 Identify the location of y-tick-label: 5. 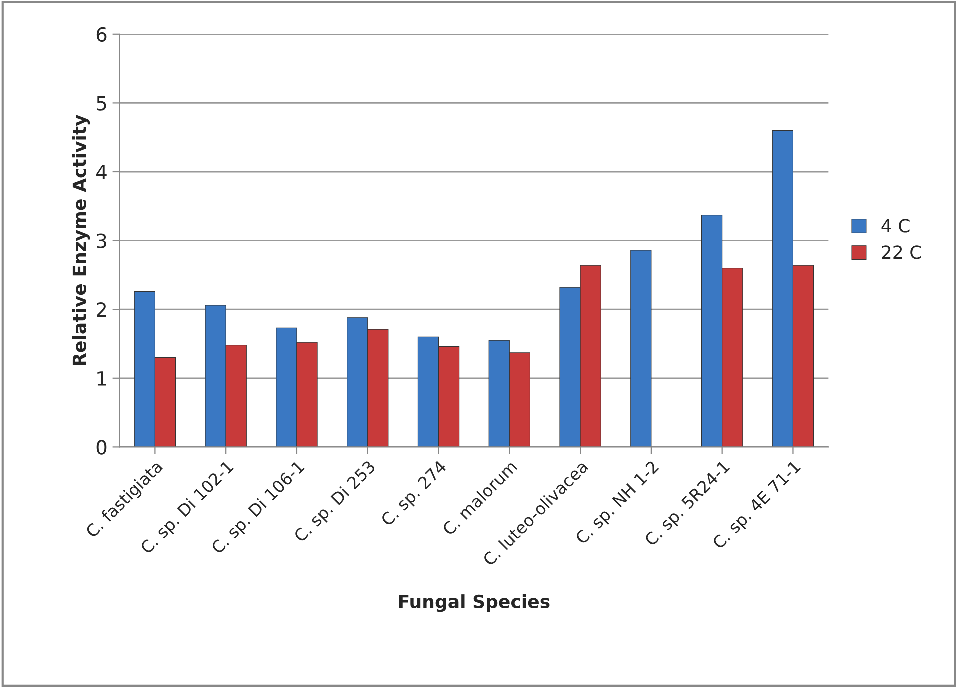
(101, 103).